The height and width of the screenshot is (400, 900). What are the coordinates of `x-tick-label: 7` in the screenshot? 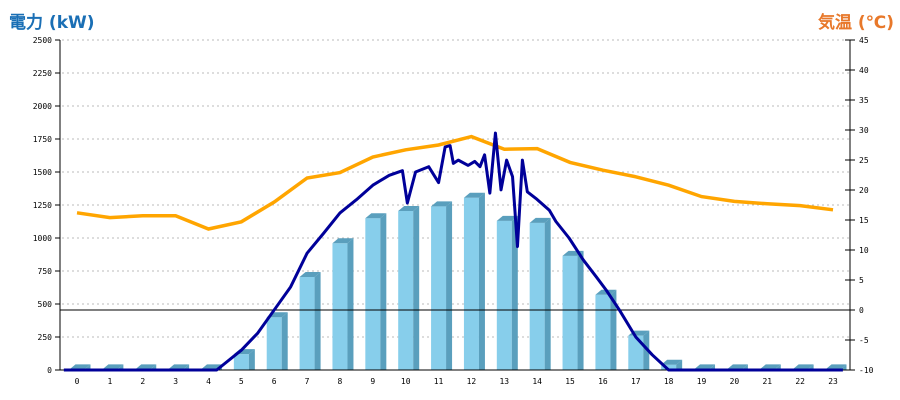 It's located at (307, 381).